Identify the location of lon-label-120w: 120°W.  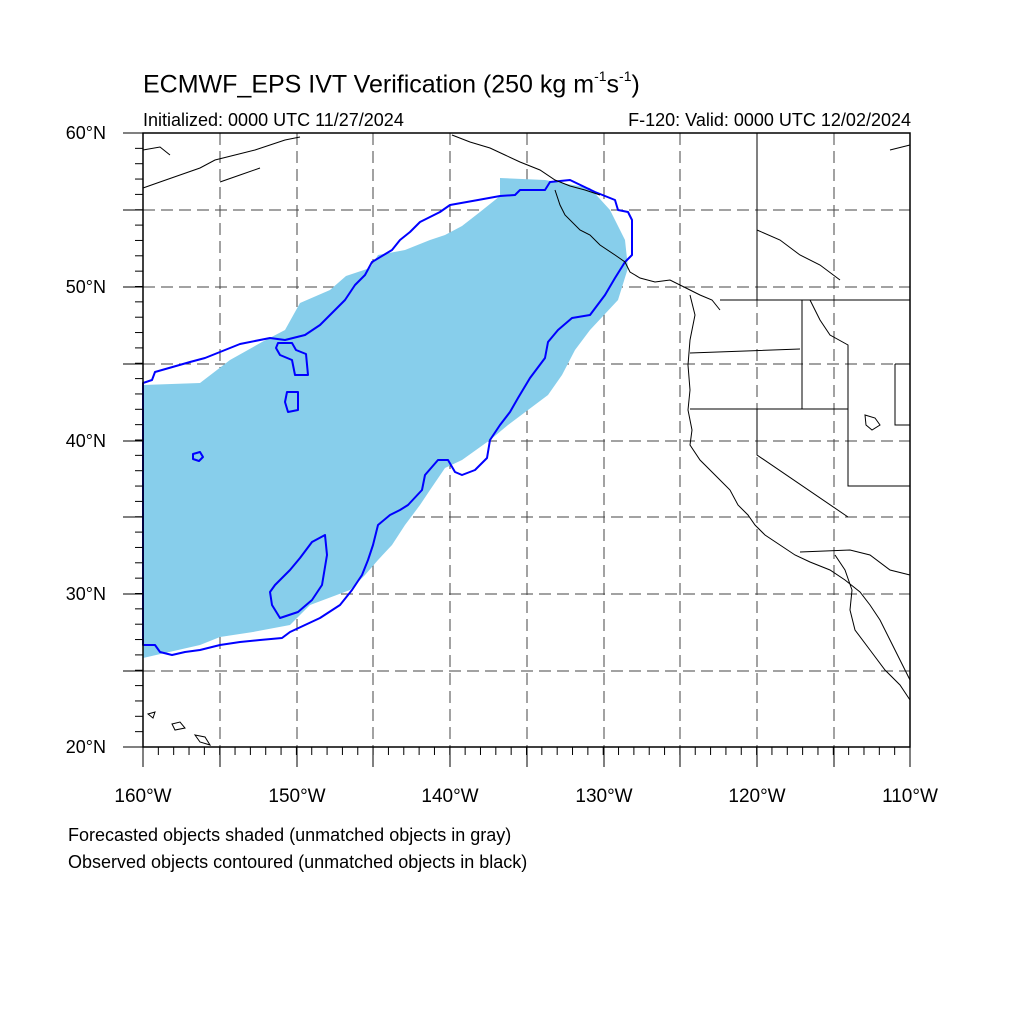
(757, 796).